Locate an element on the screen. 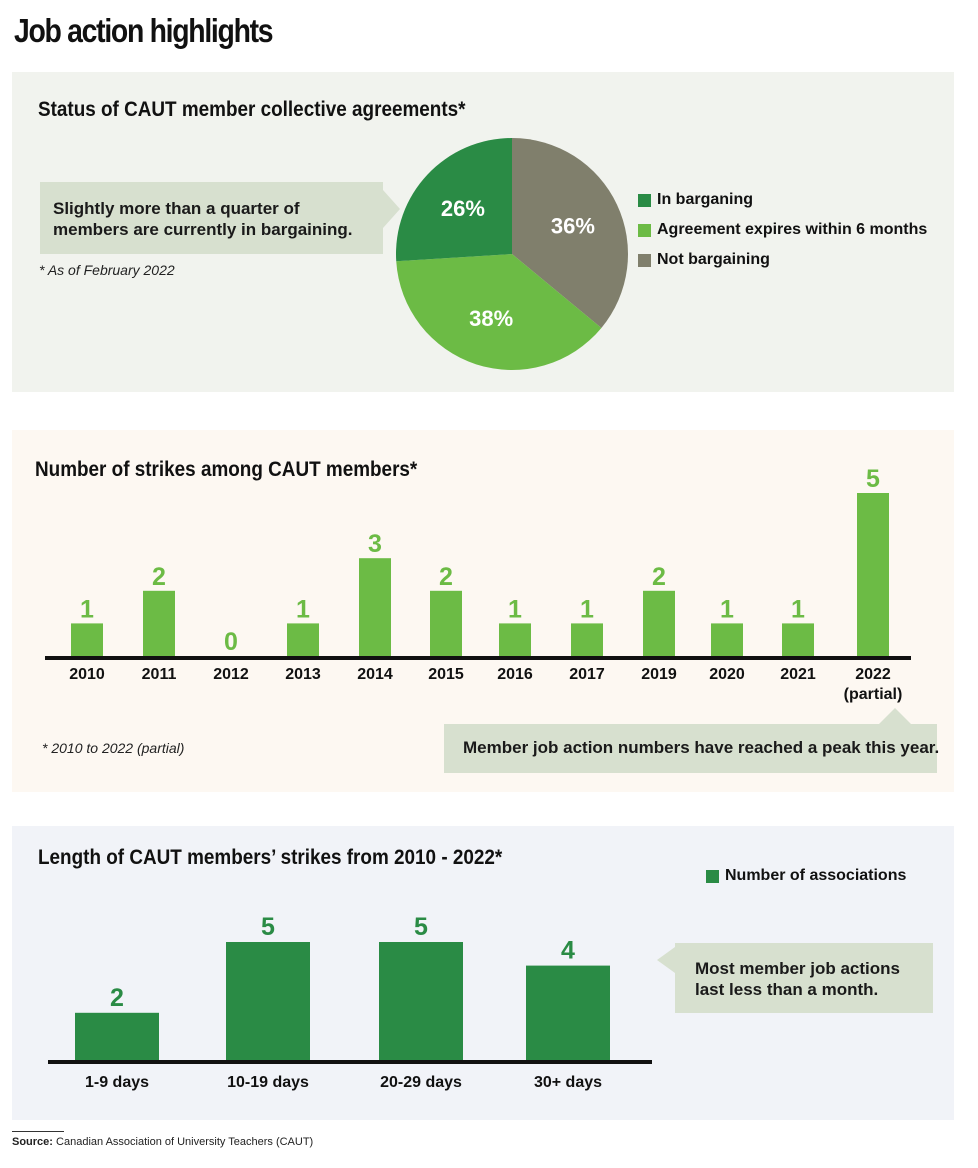 This screenshot has height=1168, width=978. pie-slice-label: 36% is located at coordinates (573, 225).